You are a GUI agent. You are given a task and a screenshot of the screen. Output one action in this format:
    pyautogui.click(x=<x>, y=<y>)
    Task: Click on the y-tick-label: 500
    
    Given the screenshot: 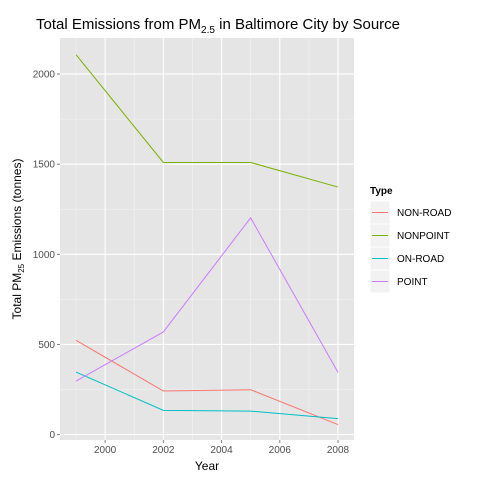 What is the action you would take?
    pyautogui.click(x=46, y=345)
    